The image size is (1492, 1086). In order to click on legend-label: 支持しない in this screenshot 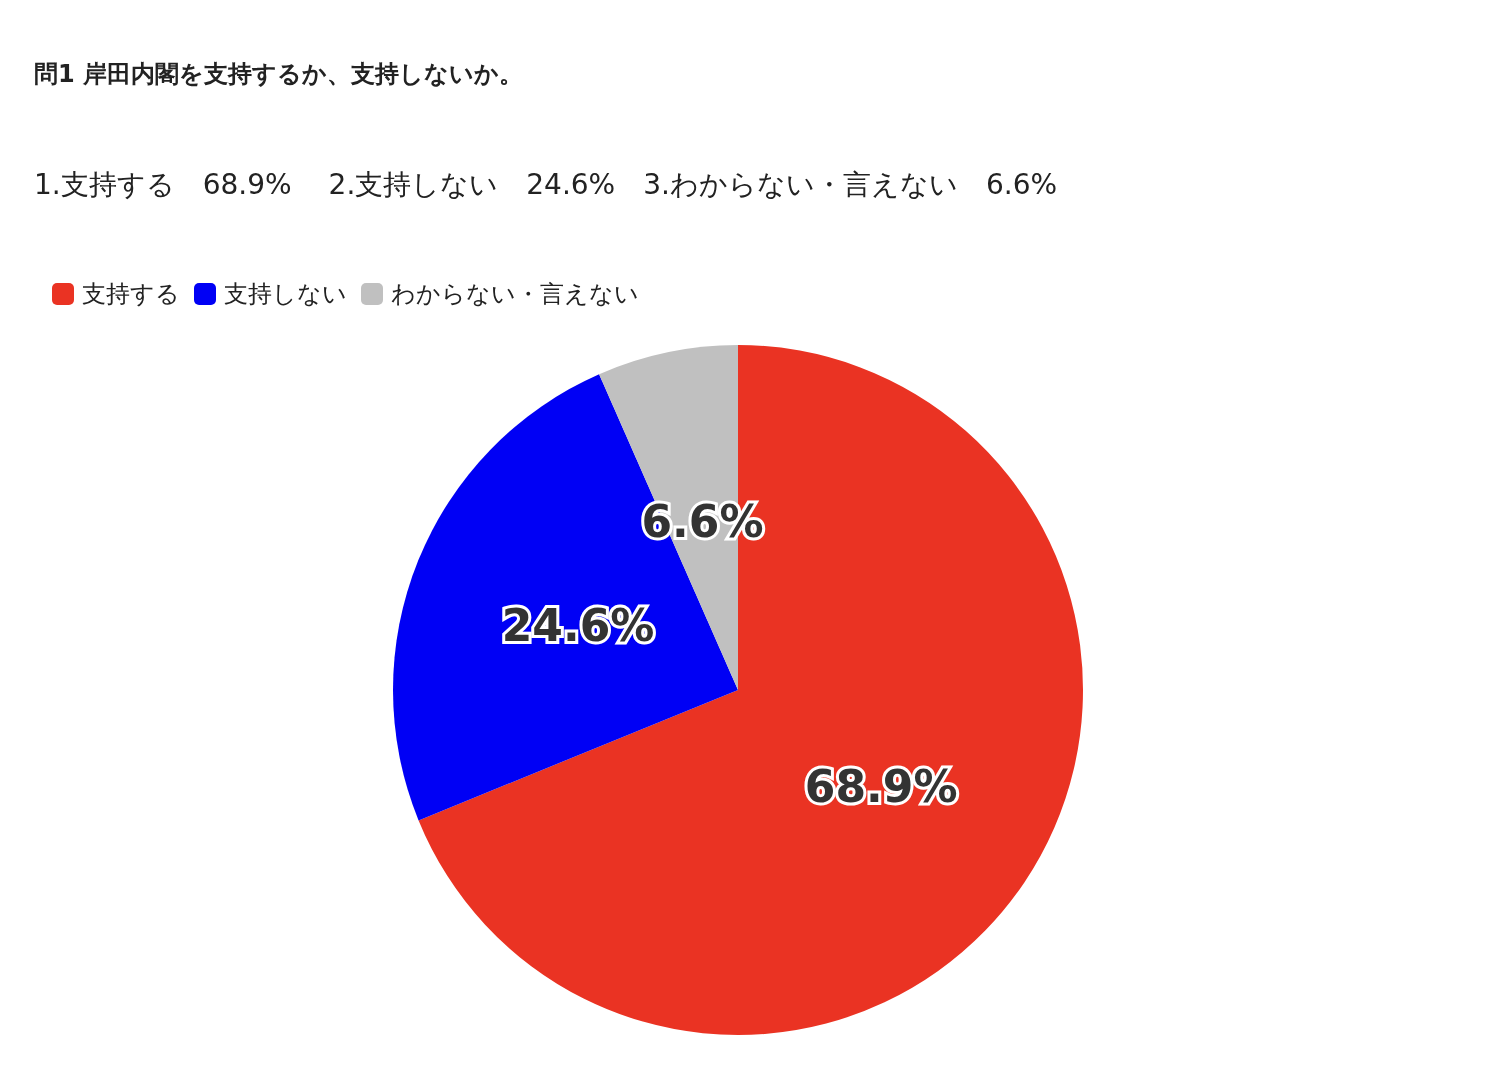, I will do `click(285, 294)`.